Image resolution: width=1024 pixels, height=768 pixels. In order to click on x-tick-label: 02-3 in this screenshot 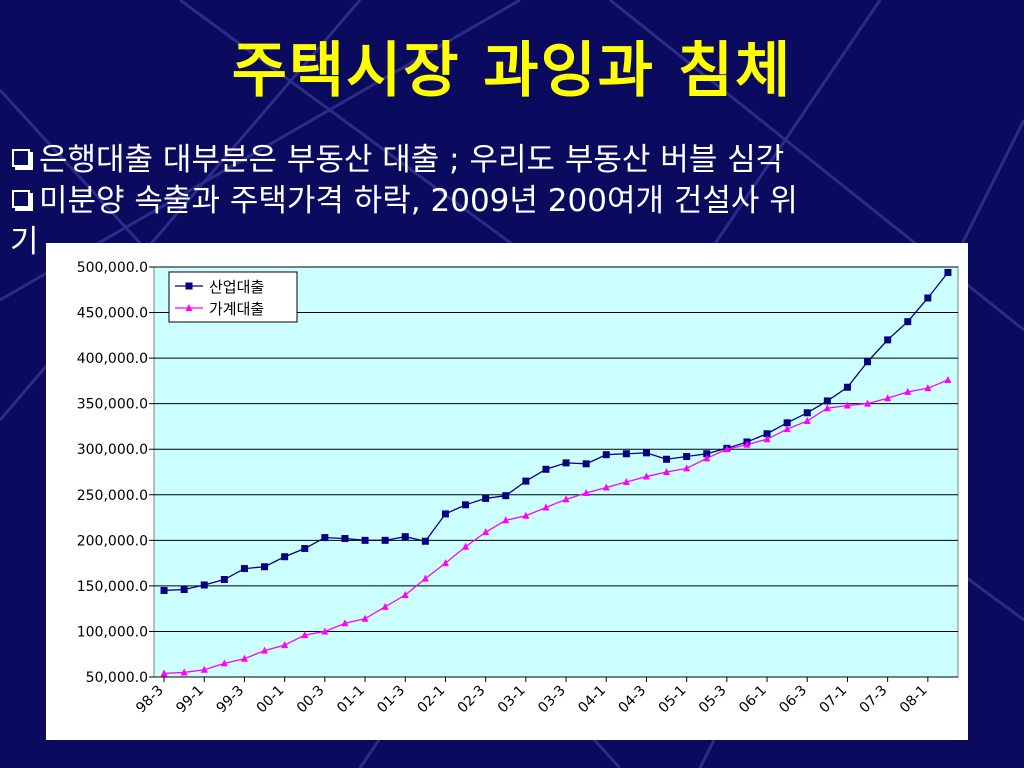, I will do `click(472, 700)`.